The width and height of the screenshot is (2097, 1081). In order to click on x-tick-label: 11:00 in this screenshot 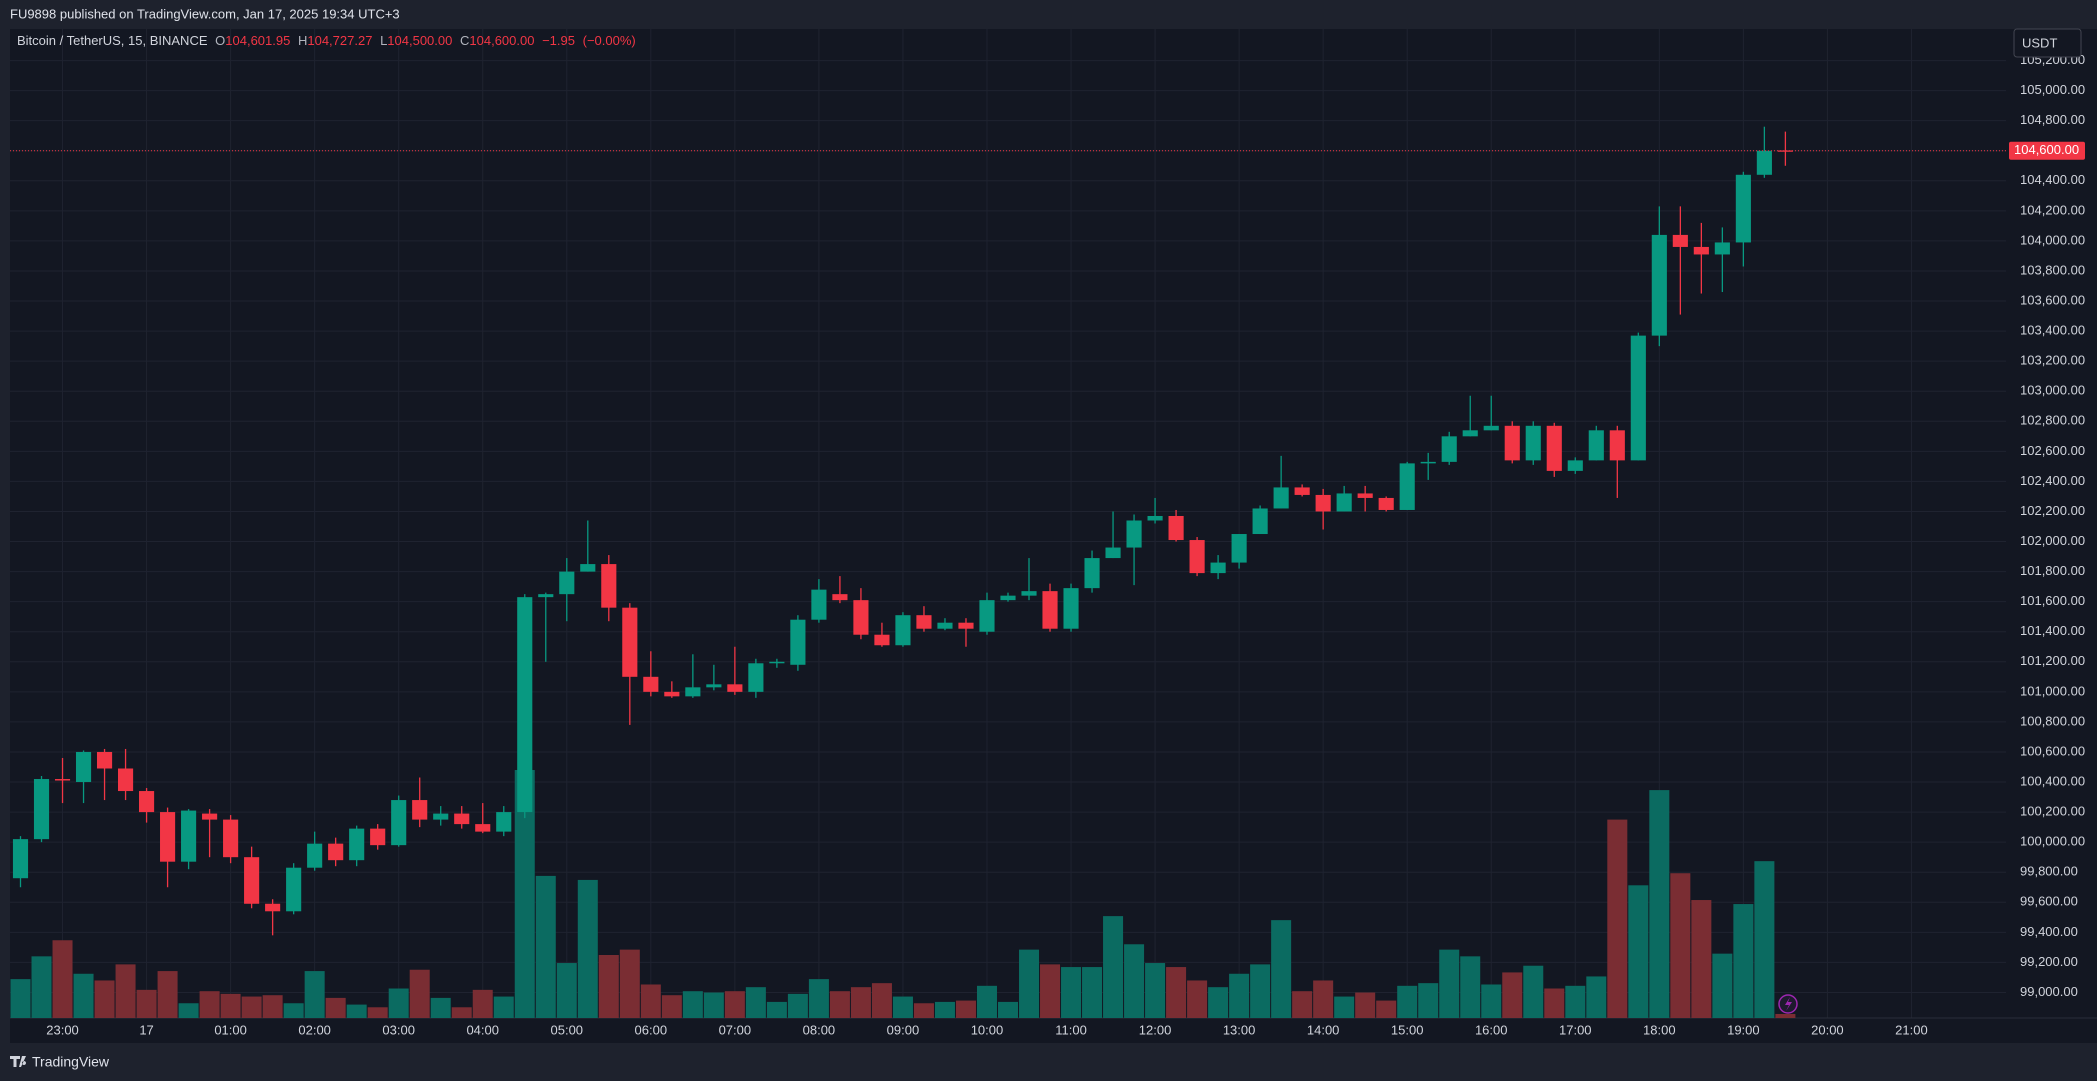, I will do `click(1071, 1029)`.